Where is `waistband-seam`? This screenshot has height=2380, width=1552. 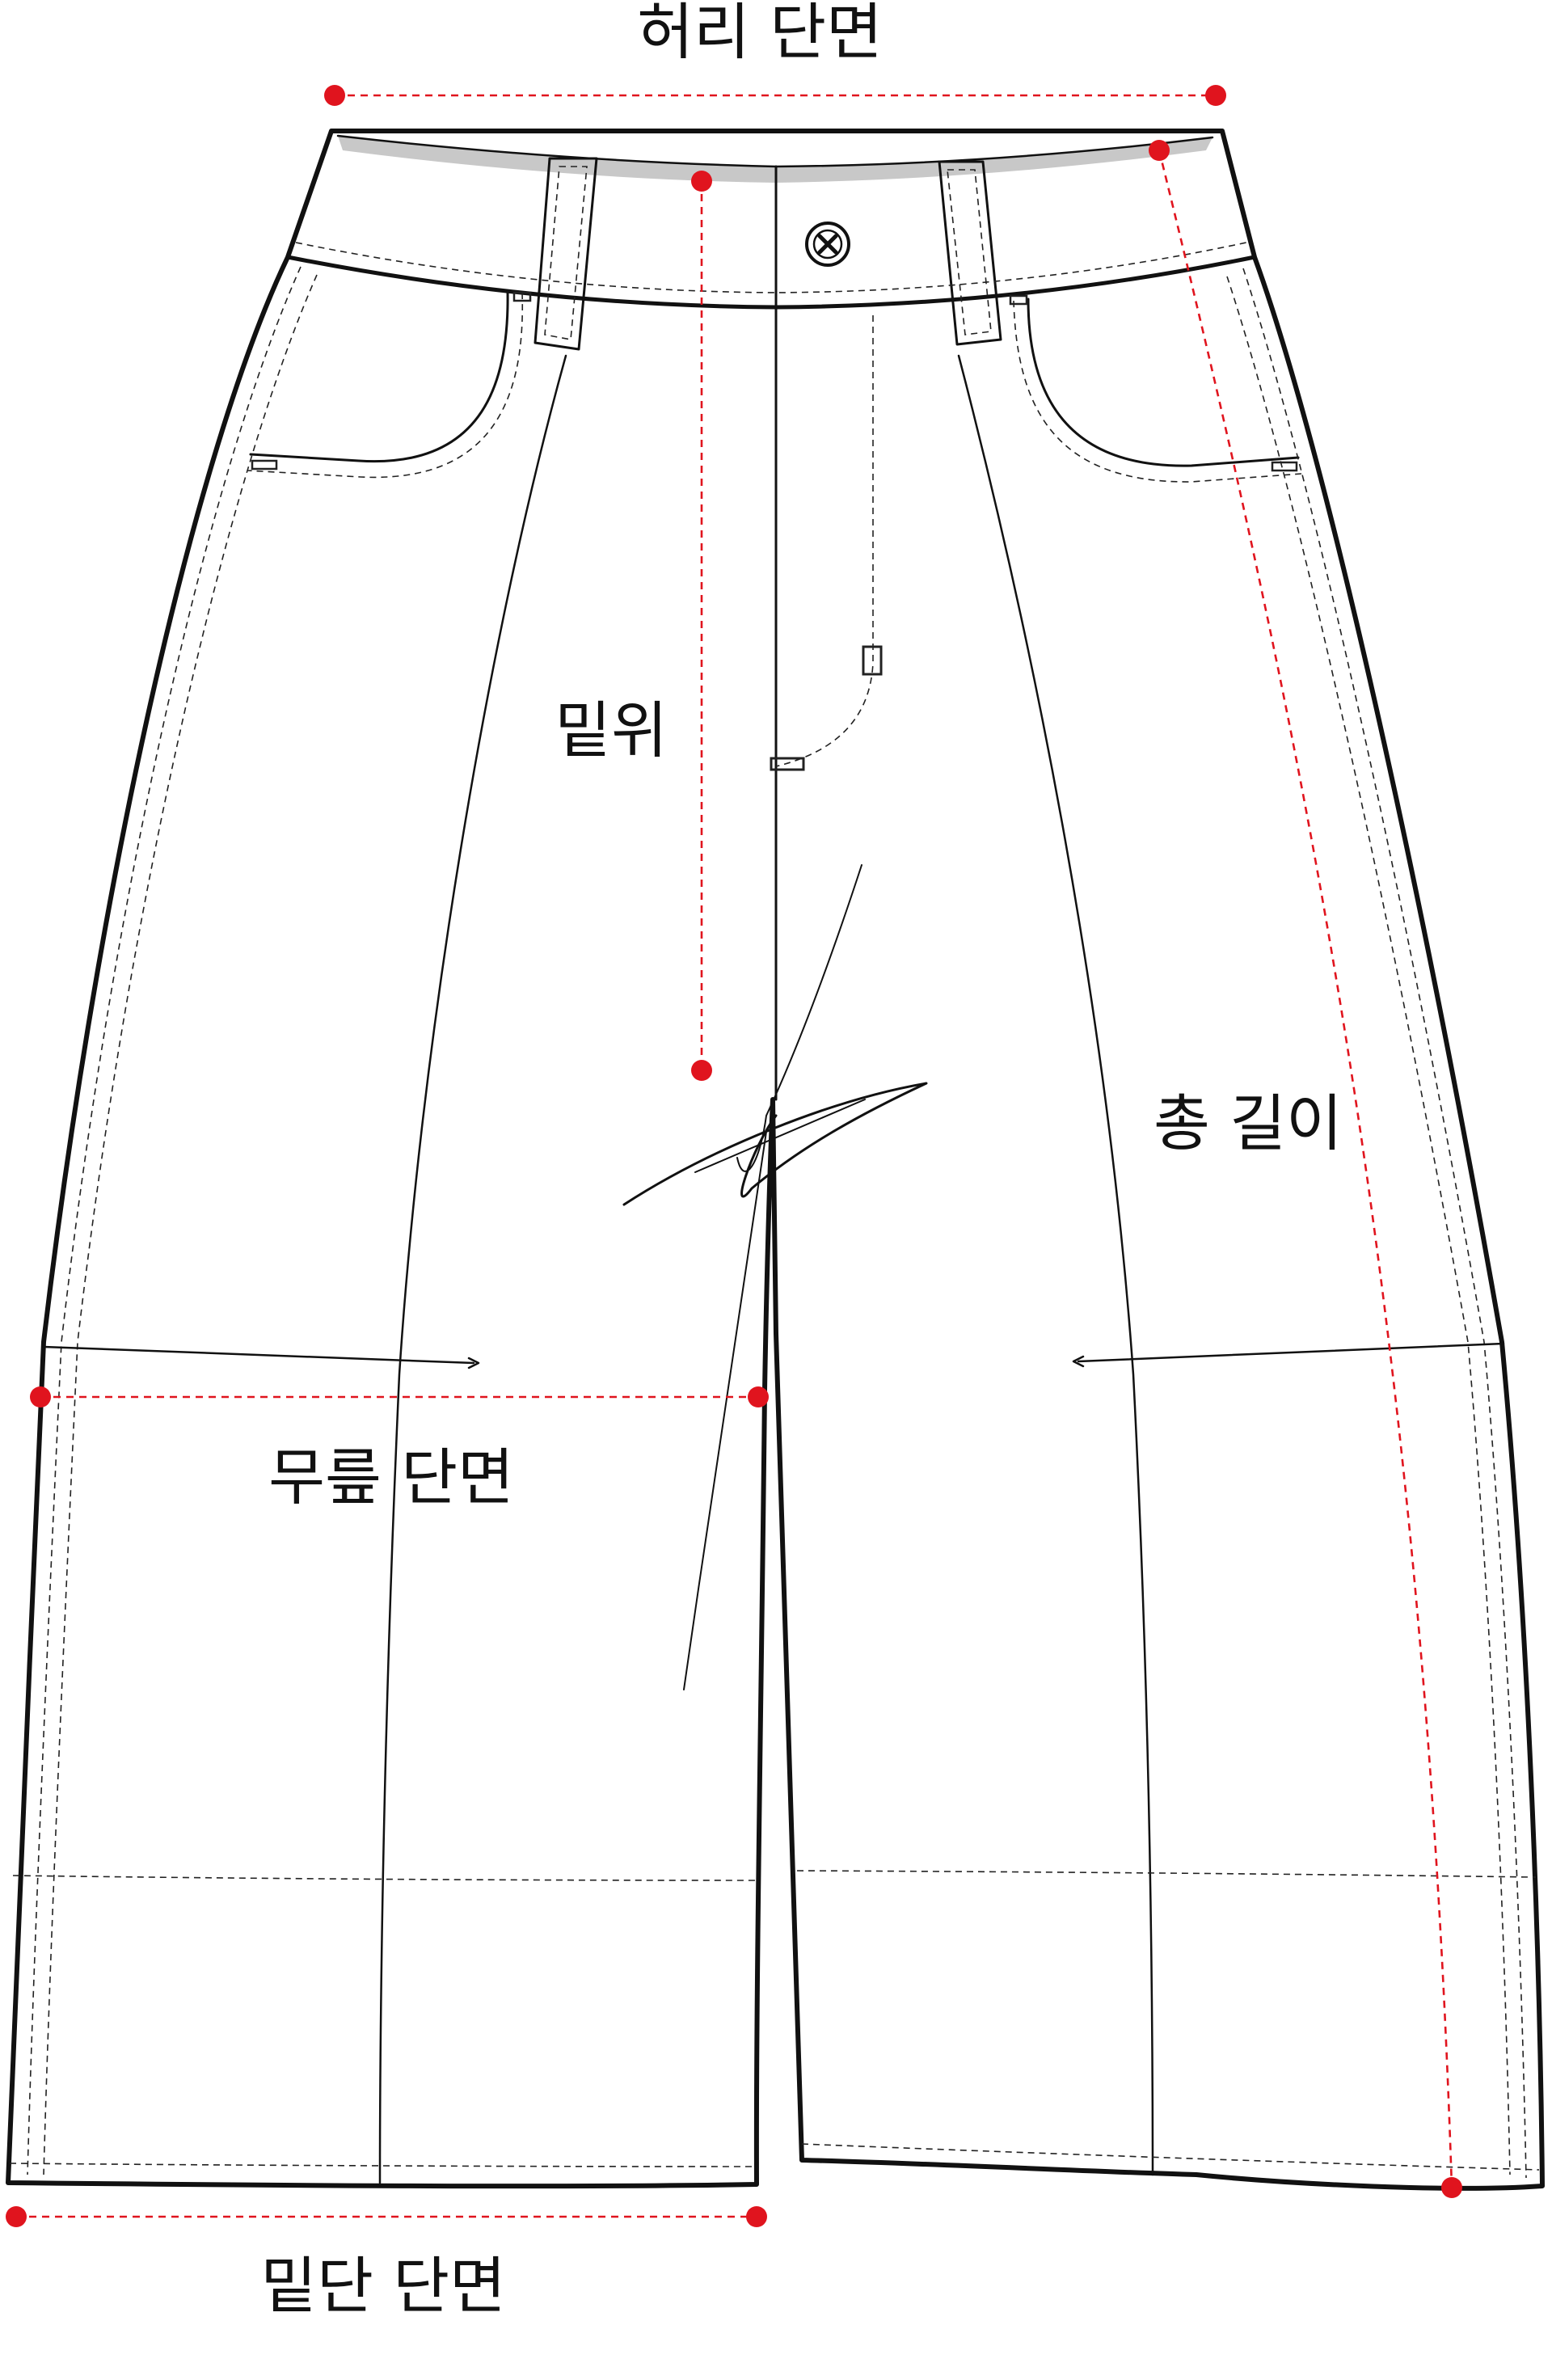
waistband-seam is located at coordinates (771, 282).